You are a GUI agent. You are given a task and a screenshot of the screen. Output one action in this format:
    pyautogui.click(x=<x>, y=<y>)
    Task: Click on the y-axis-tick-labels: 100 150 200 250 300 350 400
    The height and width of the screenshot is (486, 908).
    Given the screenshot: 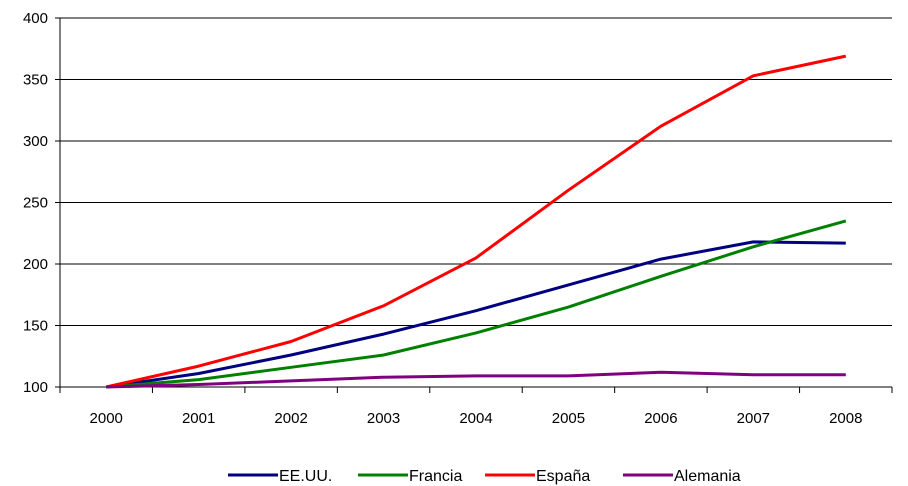 What is the action you would take?
    pyautogui.click(x=35, y=203)
    